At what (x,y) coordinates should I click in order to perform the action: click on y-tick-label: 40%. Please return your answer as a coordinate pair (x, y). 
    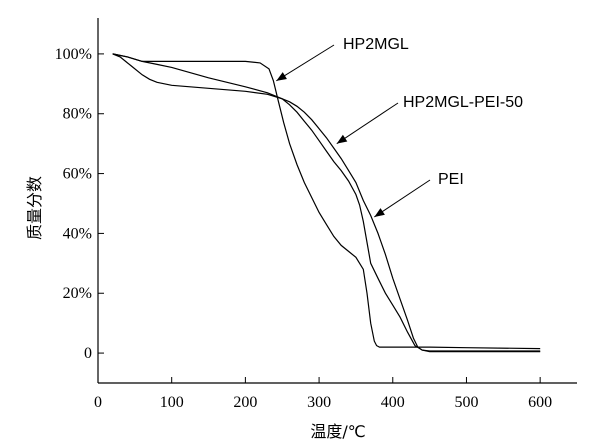
    Looking at the image, I should click on (77, 233).